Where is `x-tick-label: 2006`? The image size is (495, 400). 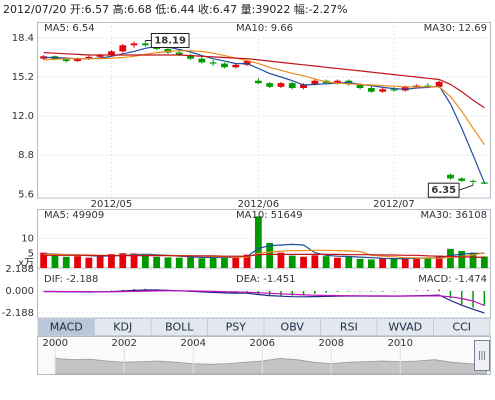 x-tick-label: 2006 is located at coordinates (262, 343).